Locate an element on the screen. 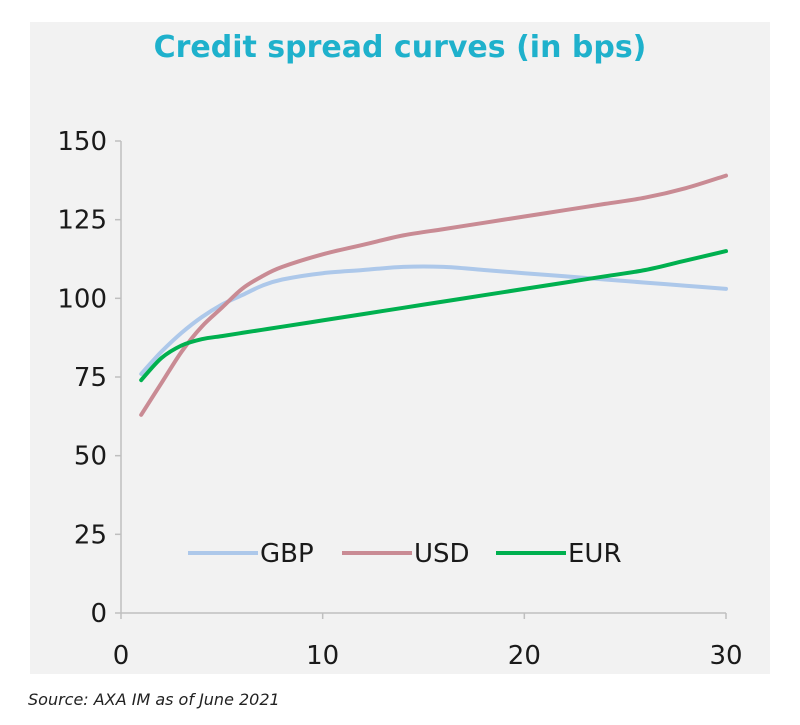  legend: GBP USD EUR is located at coordinates (405, 554).